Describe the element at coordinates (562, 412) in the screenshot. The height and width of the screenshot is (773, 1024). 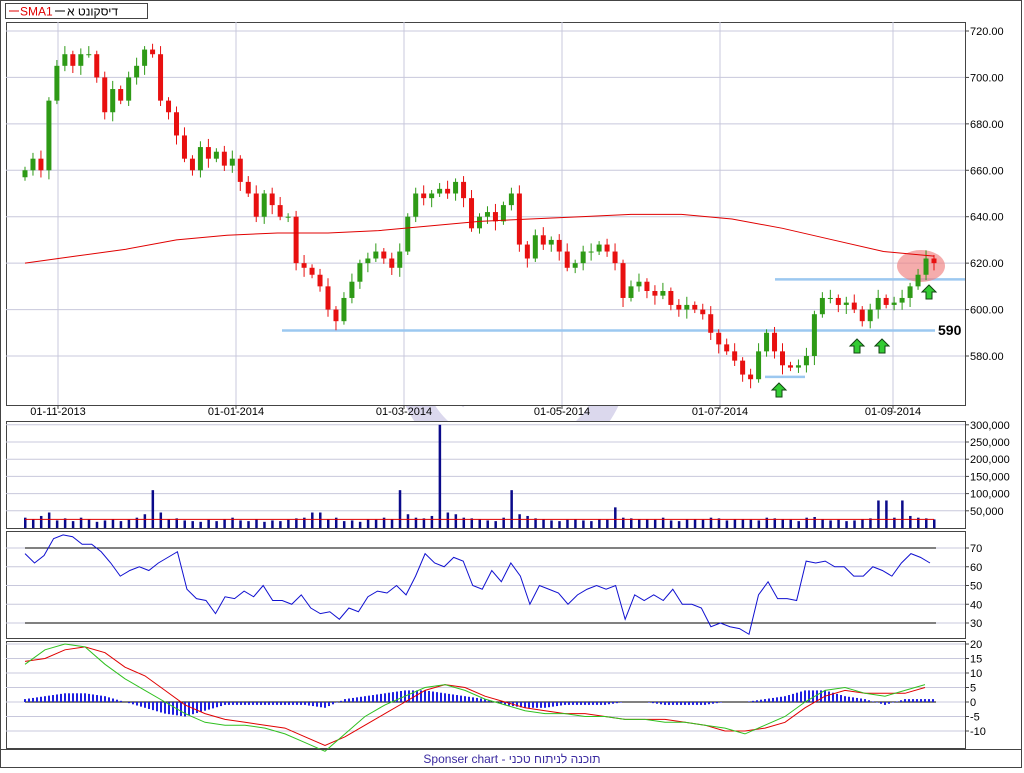
I see `price-x-label: 01-05-2014` at that location.